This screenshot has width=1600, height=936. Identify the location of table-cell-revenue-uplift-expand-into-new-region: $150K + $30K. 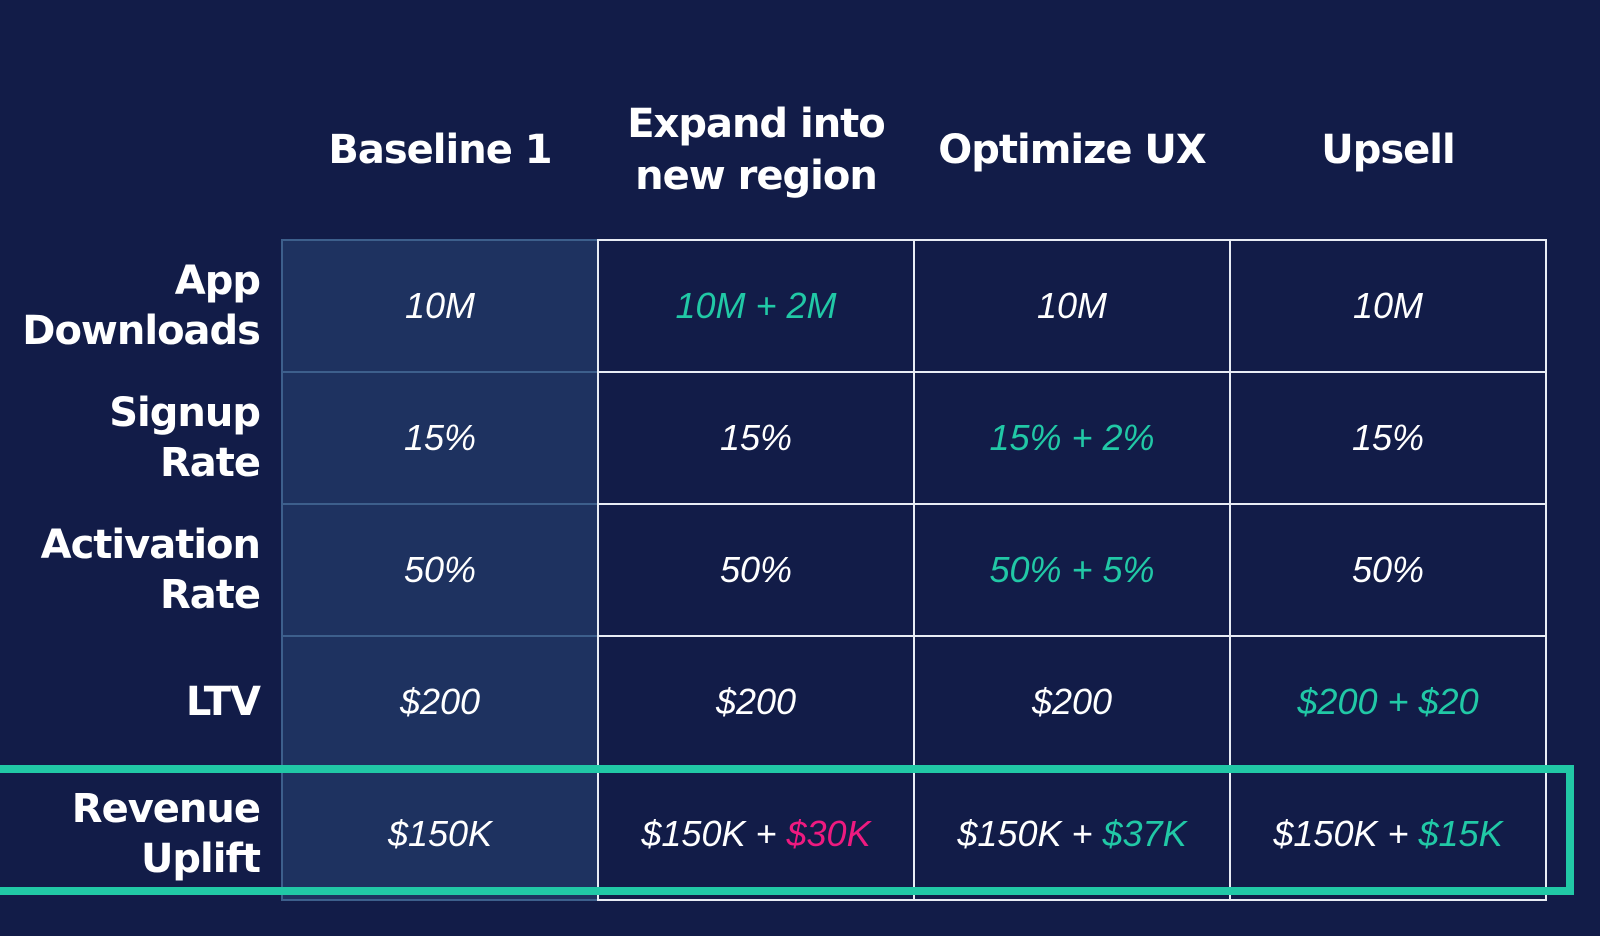
(756, 834).